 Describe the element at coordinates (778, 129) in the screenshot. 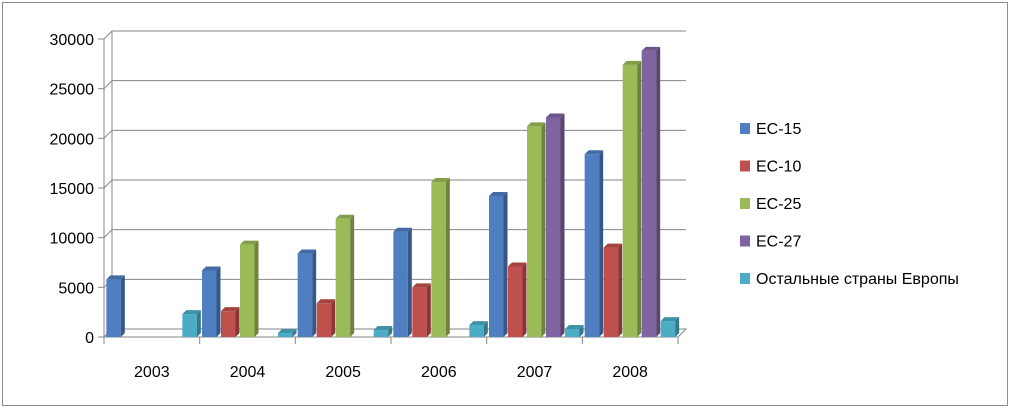

I see `legend-label: ЕС-15` at that location.